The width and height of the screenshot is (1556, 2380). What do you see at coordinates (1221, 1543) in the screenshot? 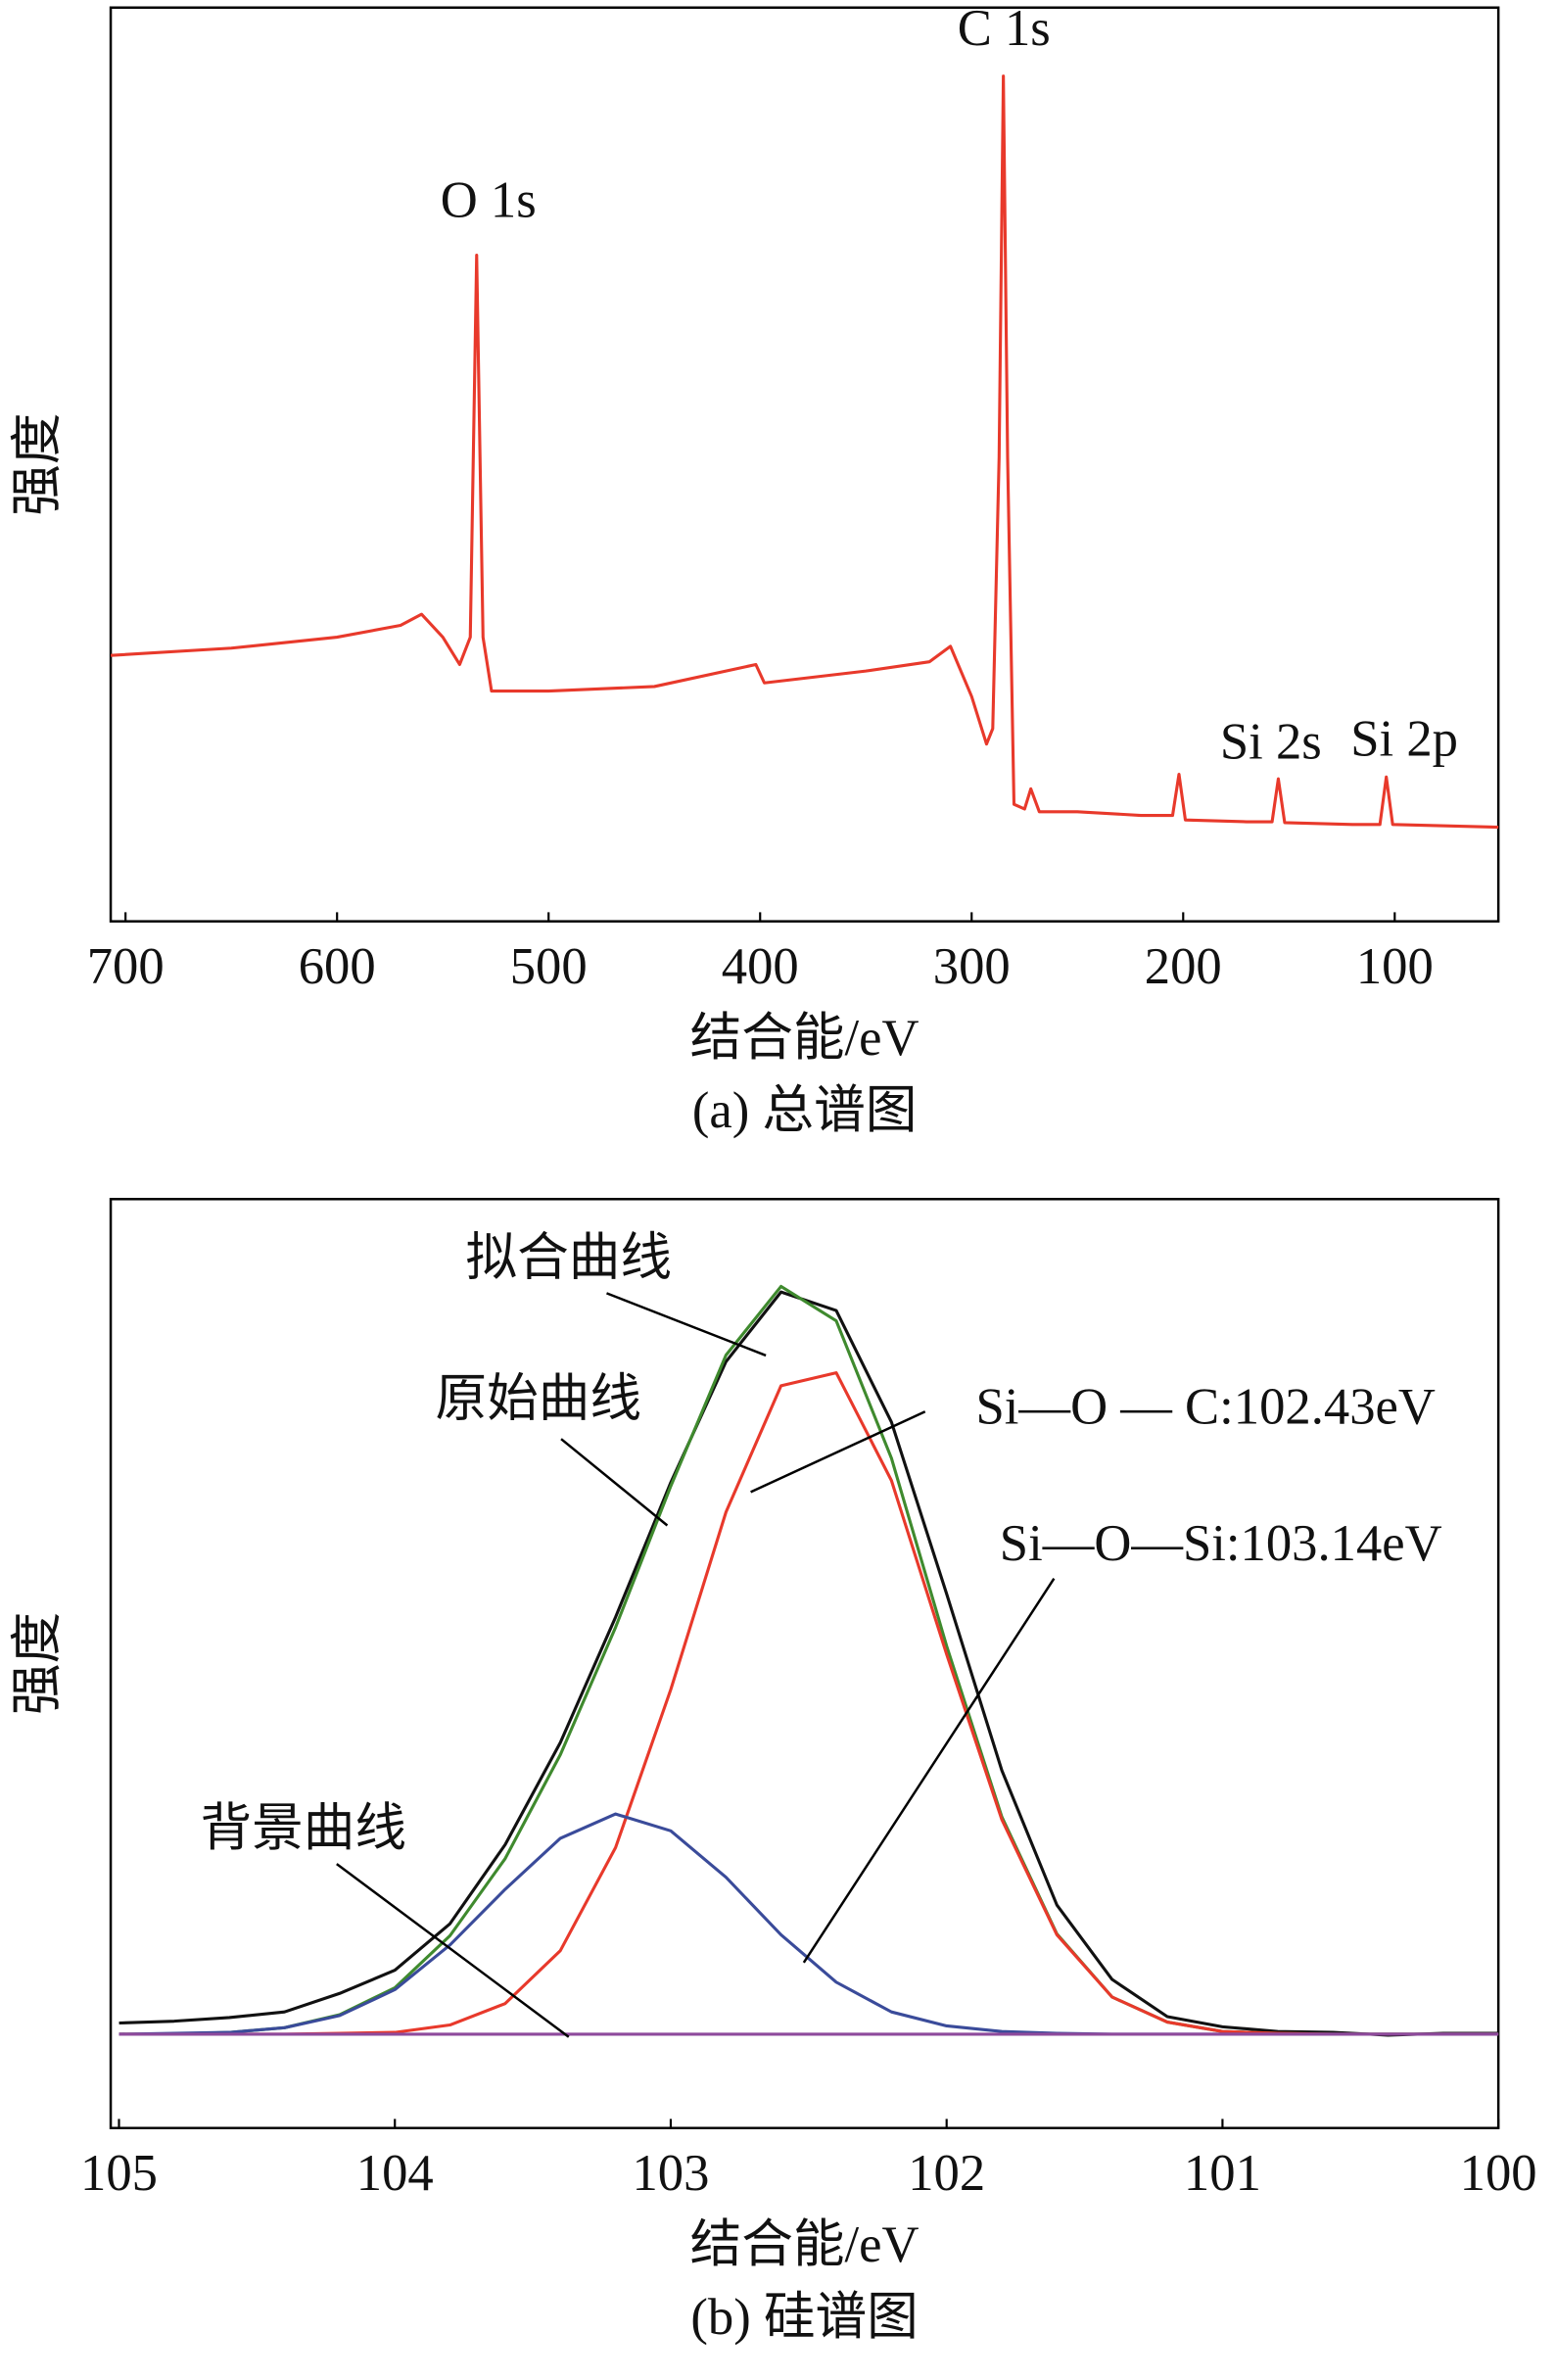
I see `series-label: Si—O—Si:103.14eV` at bounding box center [1221, 1543].